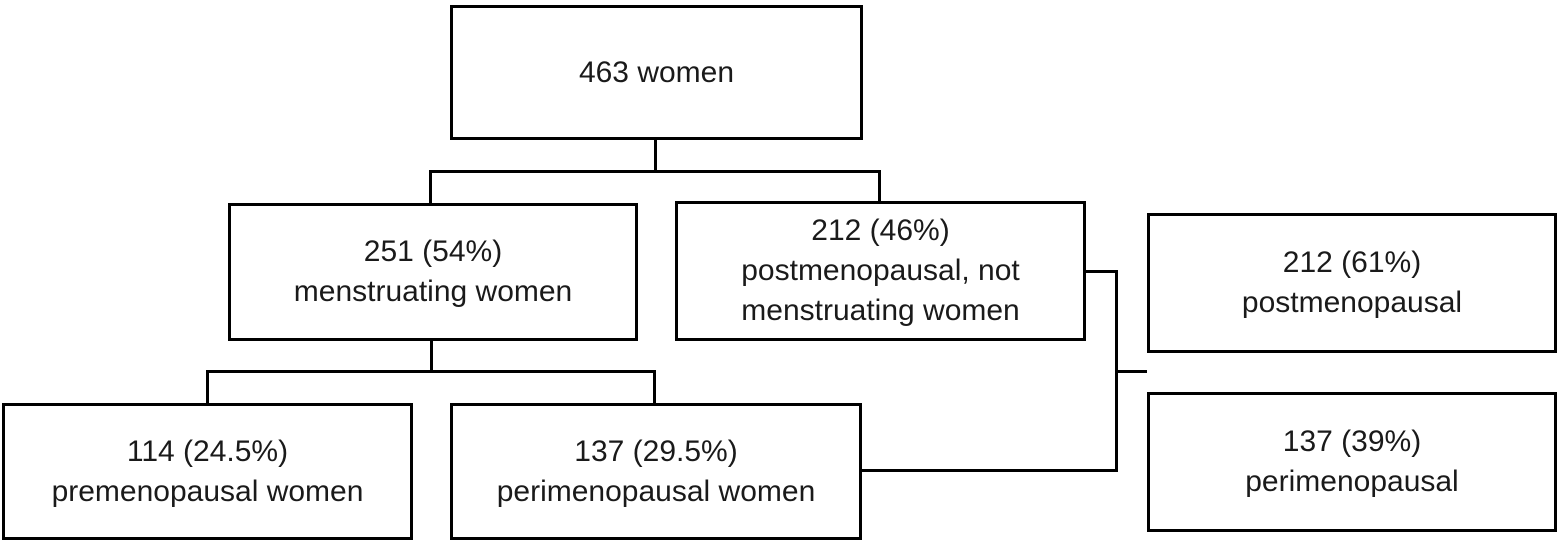 Image resolution: width=1560 pixels, height=544 pixels. Describe the element at coordinates (654, 387) in the screenshot. I see `connector-level3-drop-right` at that location.